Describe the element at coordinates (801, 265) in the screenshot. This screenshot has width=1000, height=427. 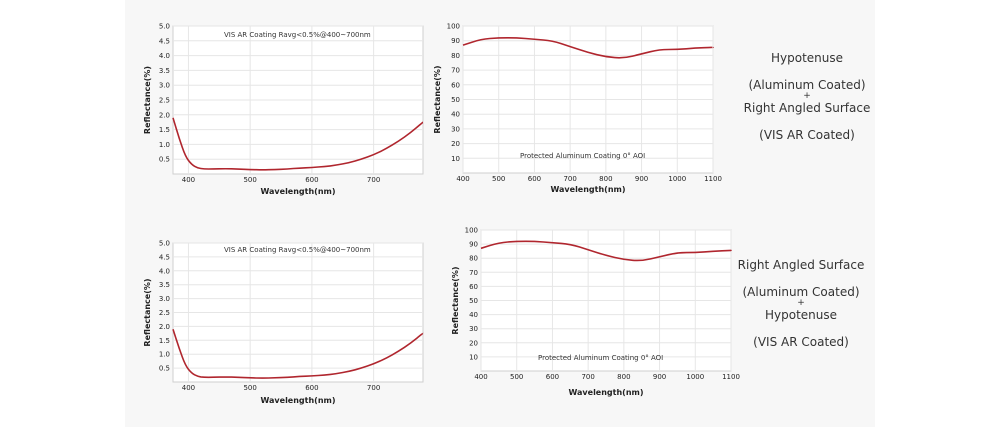
I see `desc-bottom-line-1: Right Angled Surface` at that location.